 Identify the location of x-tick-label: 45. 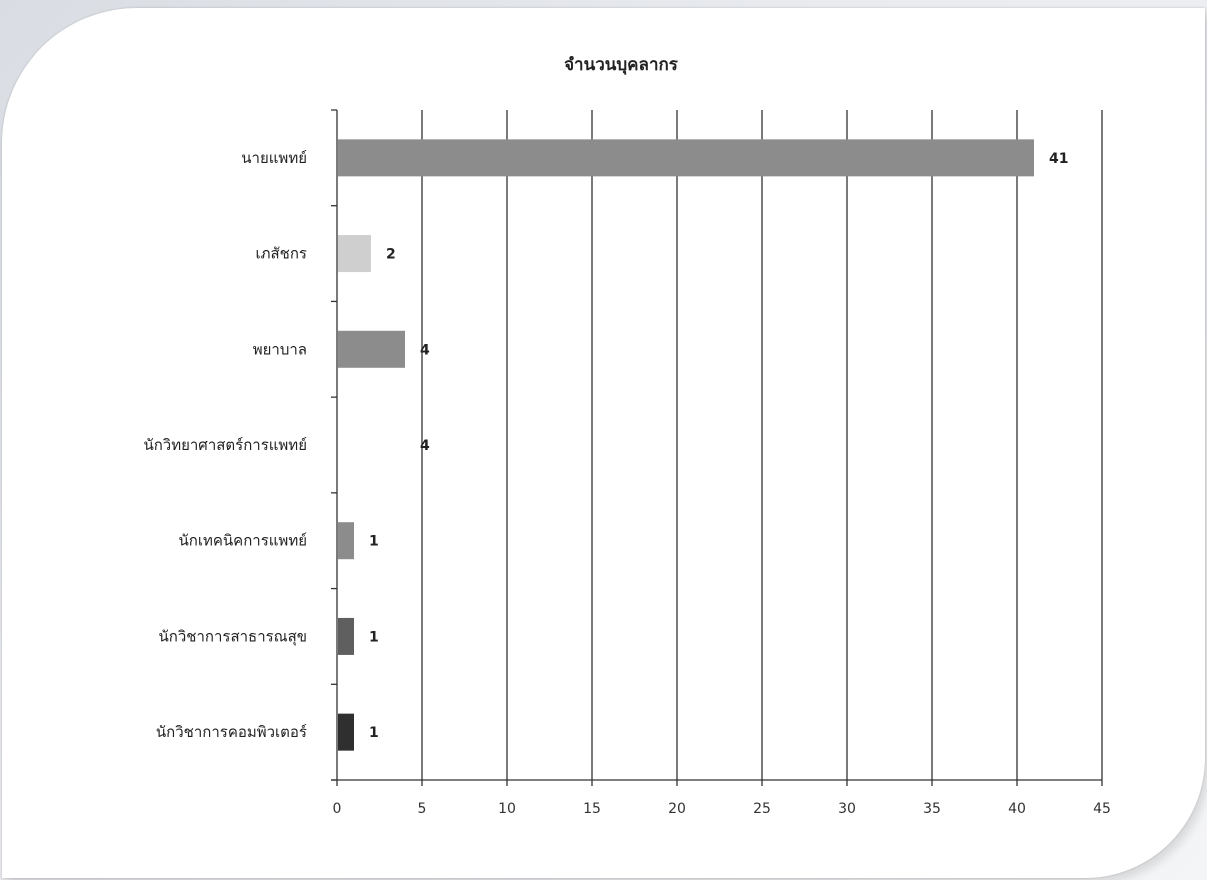
(1102, 809).